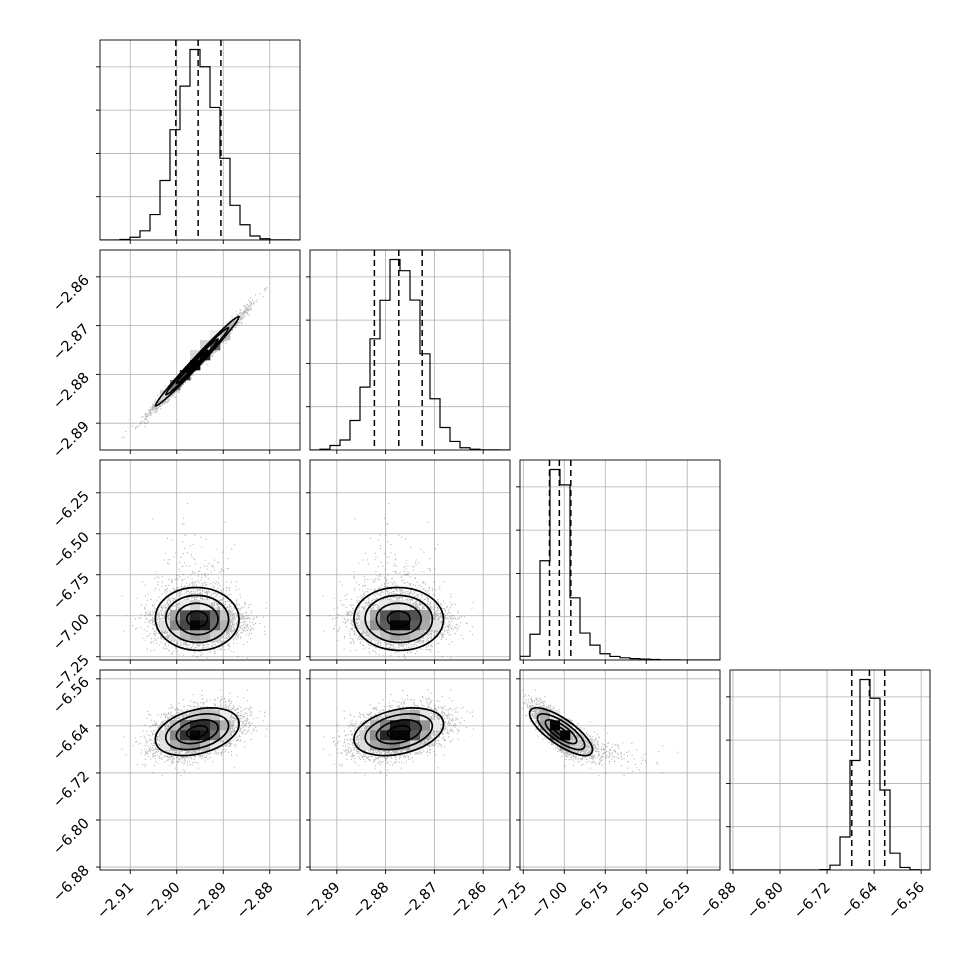 The image size is (970, 970). I want to click on x-tick-label: −2.91, so click(115, 901).